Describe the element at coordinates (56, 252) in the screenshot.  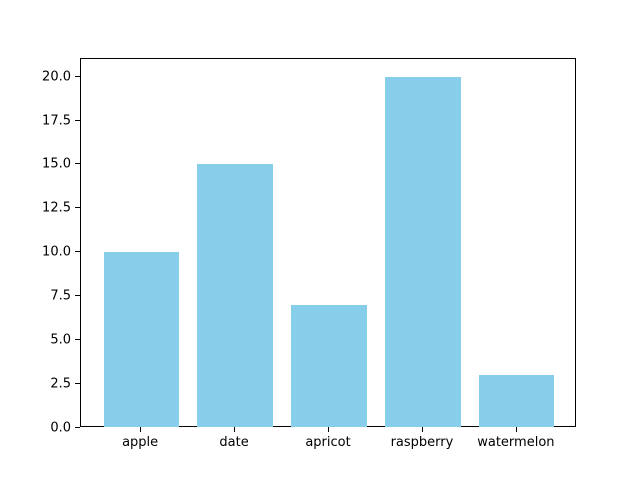
I see `y-tick-label: 10.0` at that location.